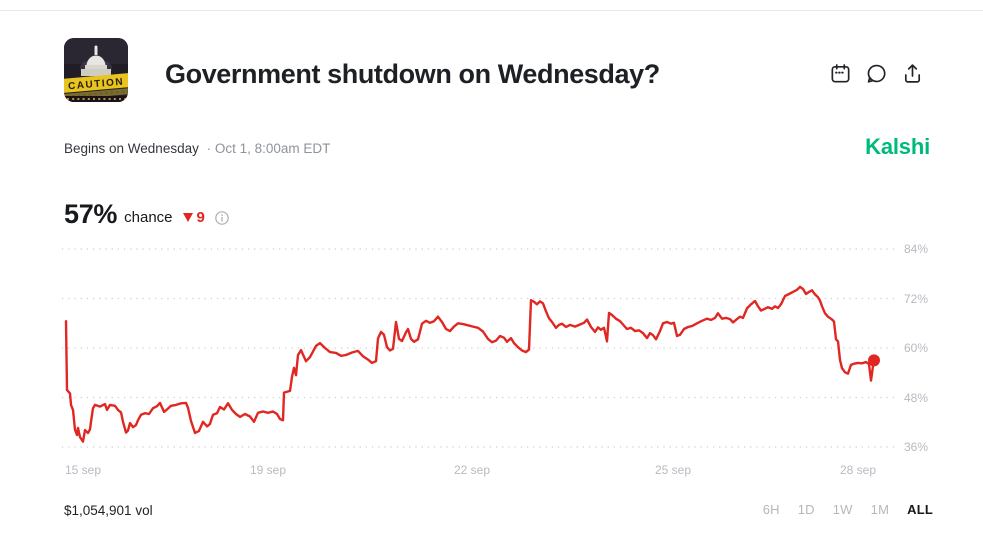 The width and height of the screenshot is (983, 538). Describe the element at coordinates (268, 470) in the screenshot. I see `x-axis-label: 19 sep` at that location.